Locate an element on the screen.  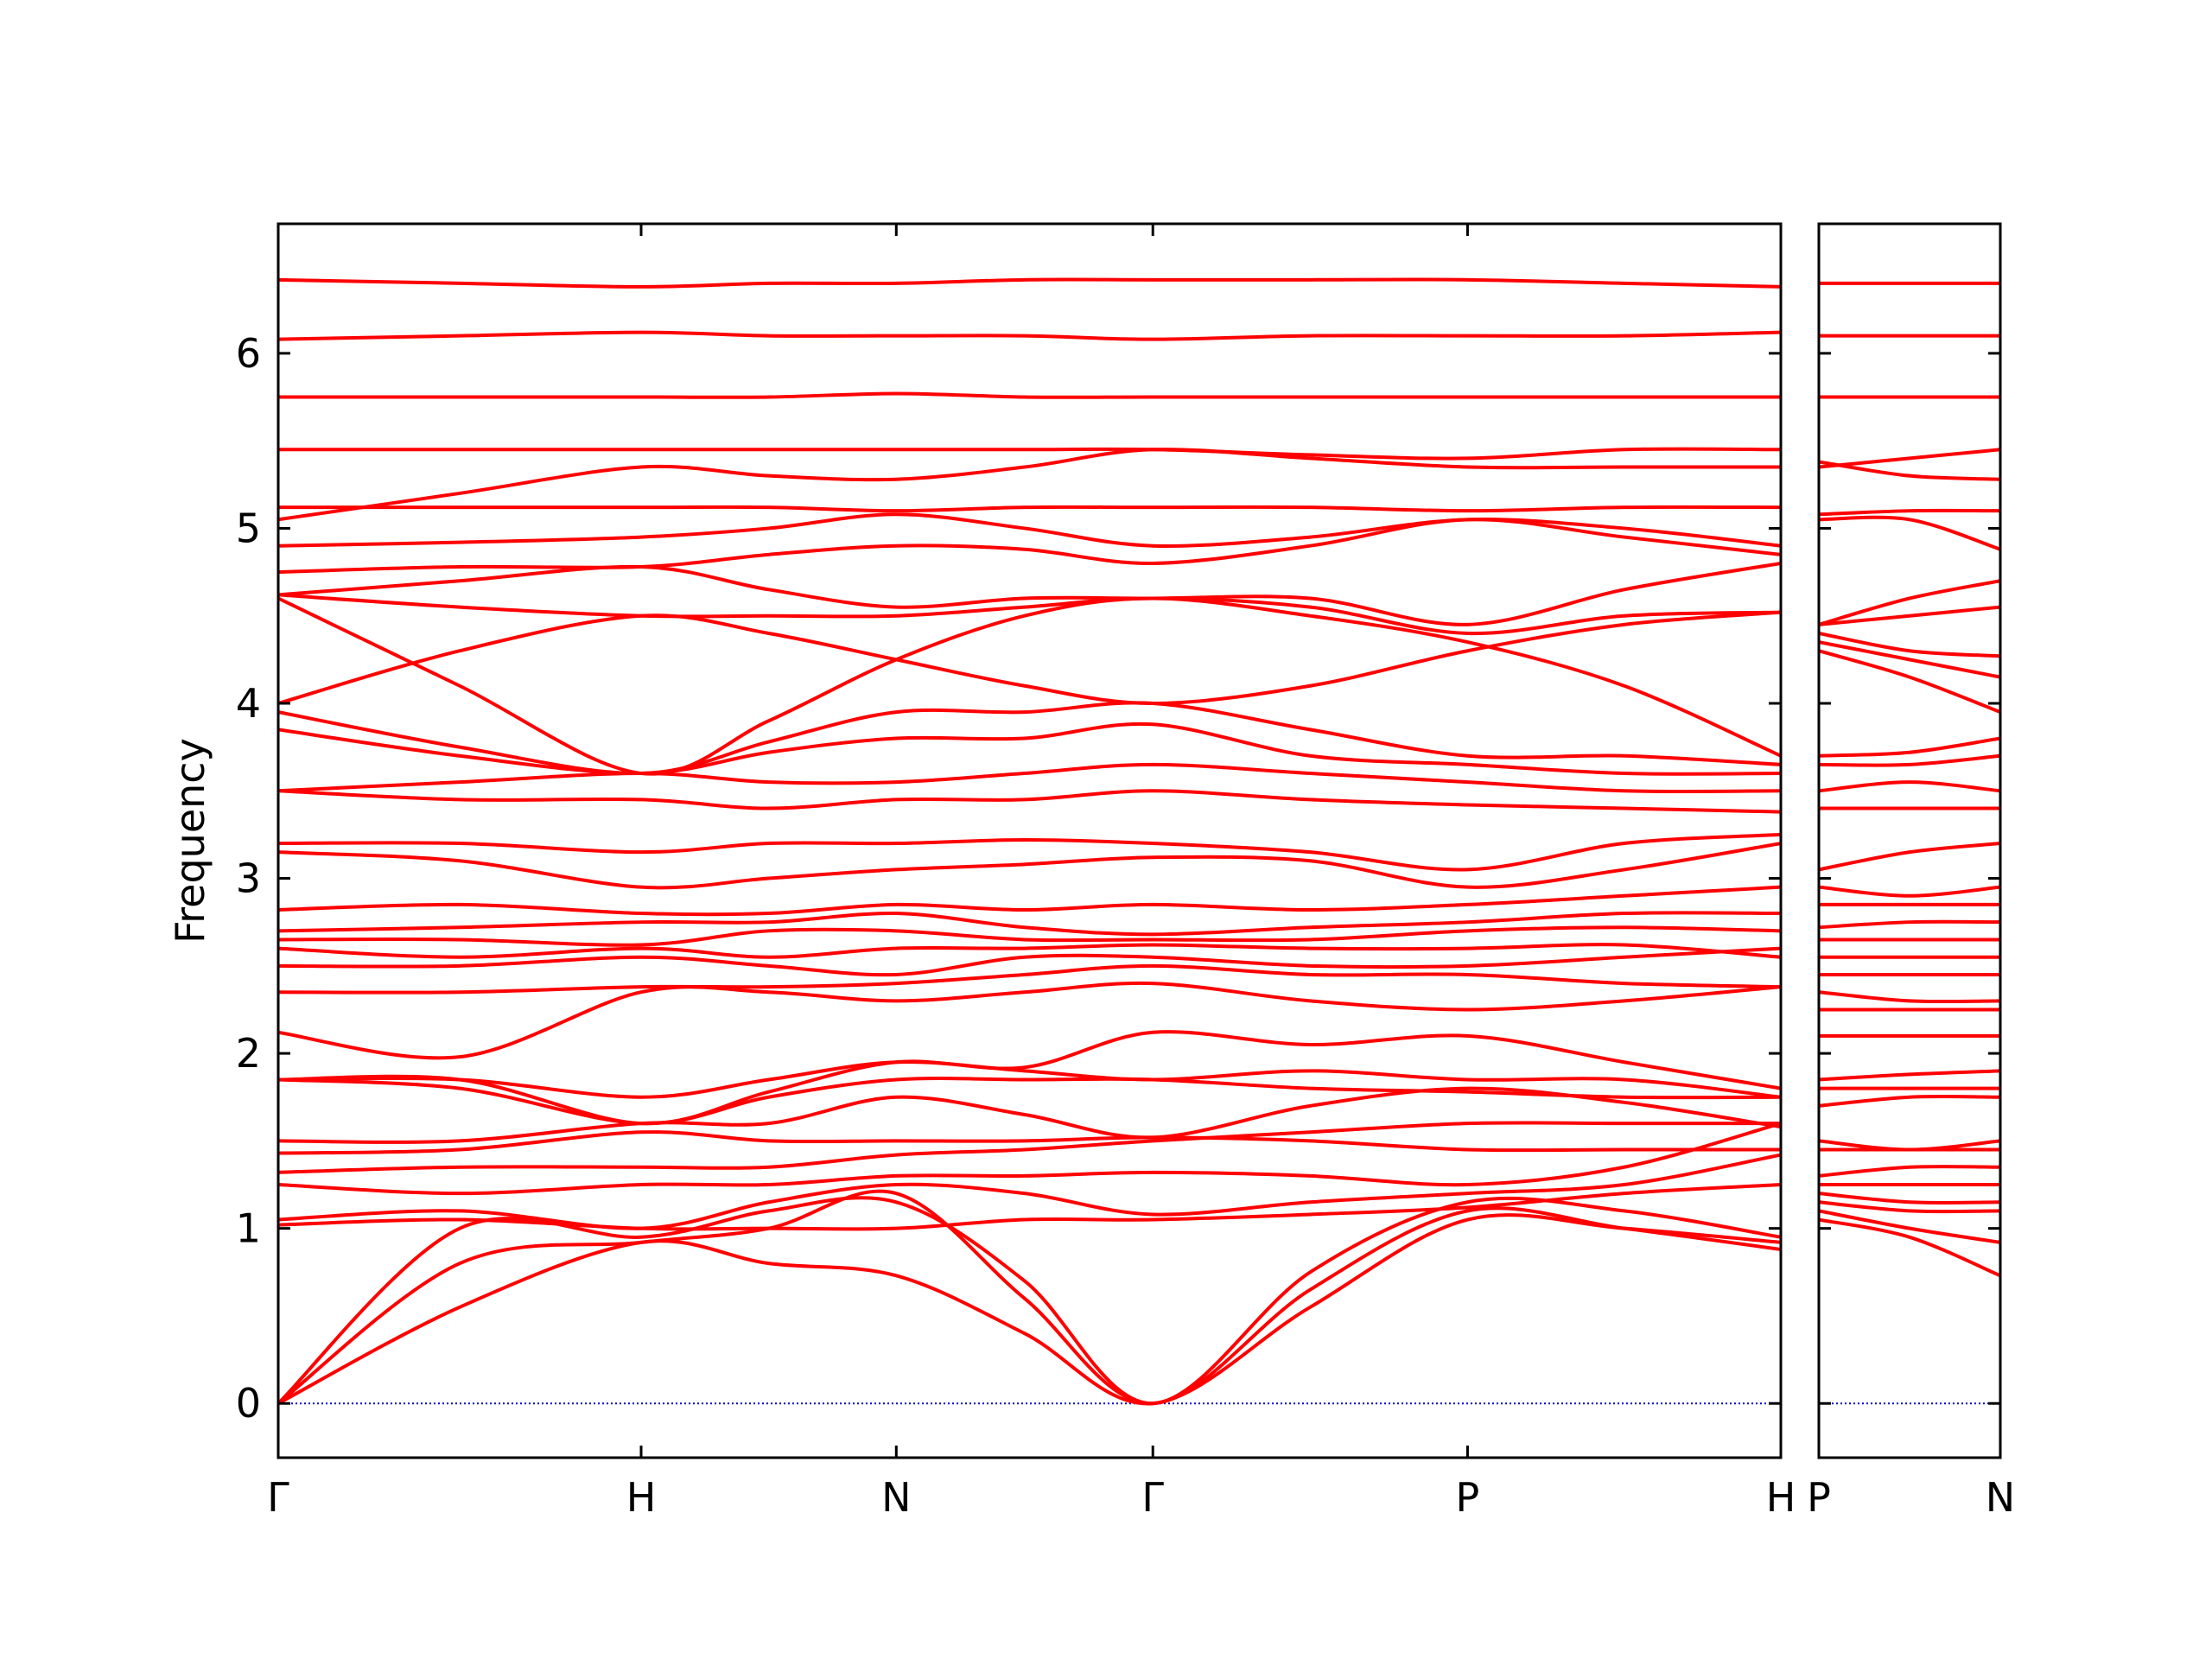
y-tick-label: 0 is located at coordinates (248, 1403).